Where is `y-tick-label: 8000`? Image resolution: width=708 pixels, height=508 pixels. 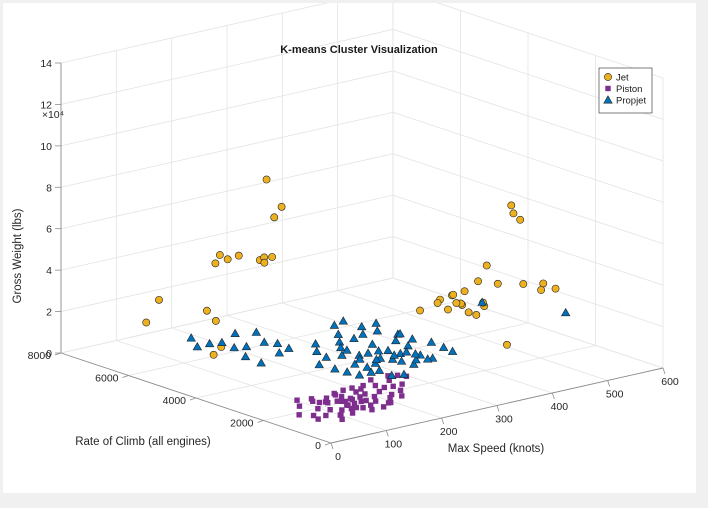
y-tick-label: 8000 is located at coordinates (40, 356).